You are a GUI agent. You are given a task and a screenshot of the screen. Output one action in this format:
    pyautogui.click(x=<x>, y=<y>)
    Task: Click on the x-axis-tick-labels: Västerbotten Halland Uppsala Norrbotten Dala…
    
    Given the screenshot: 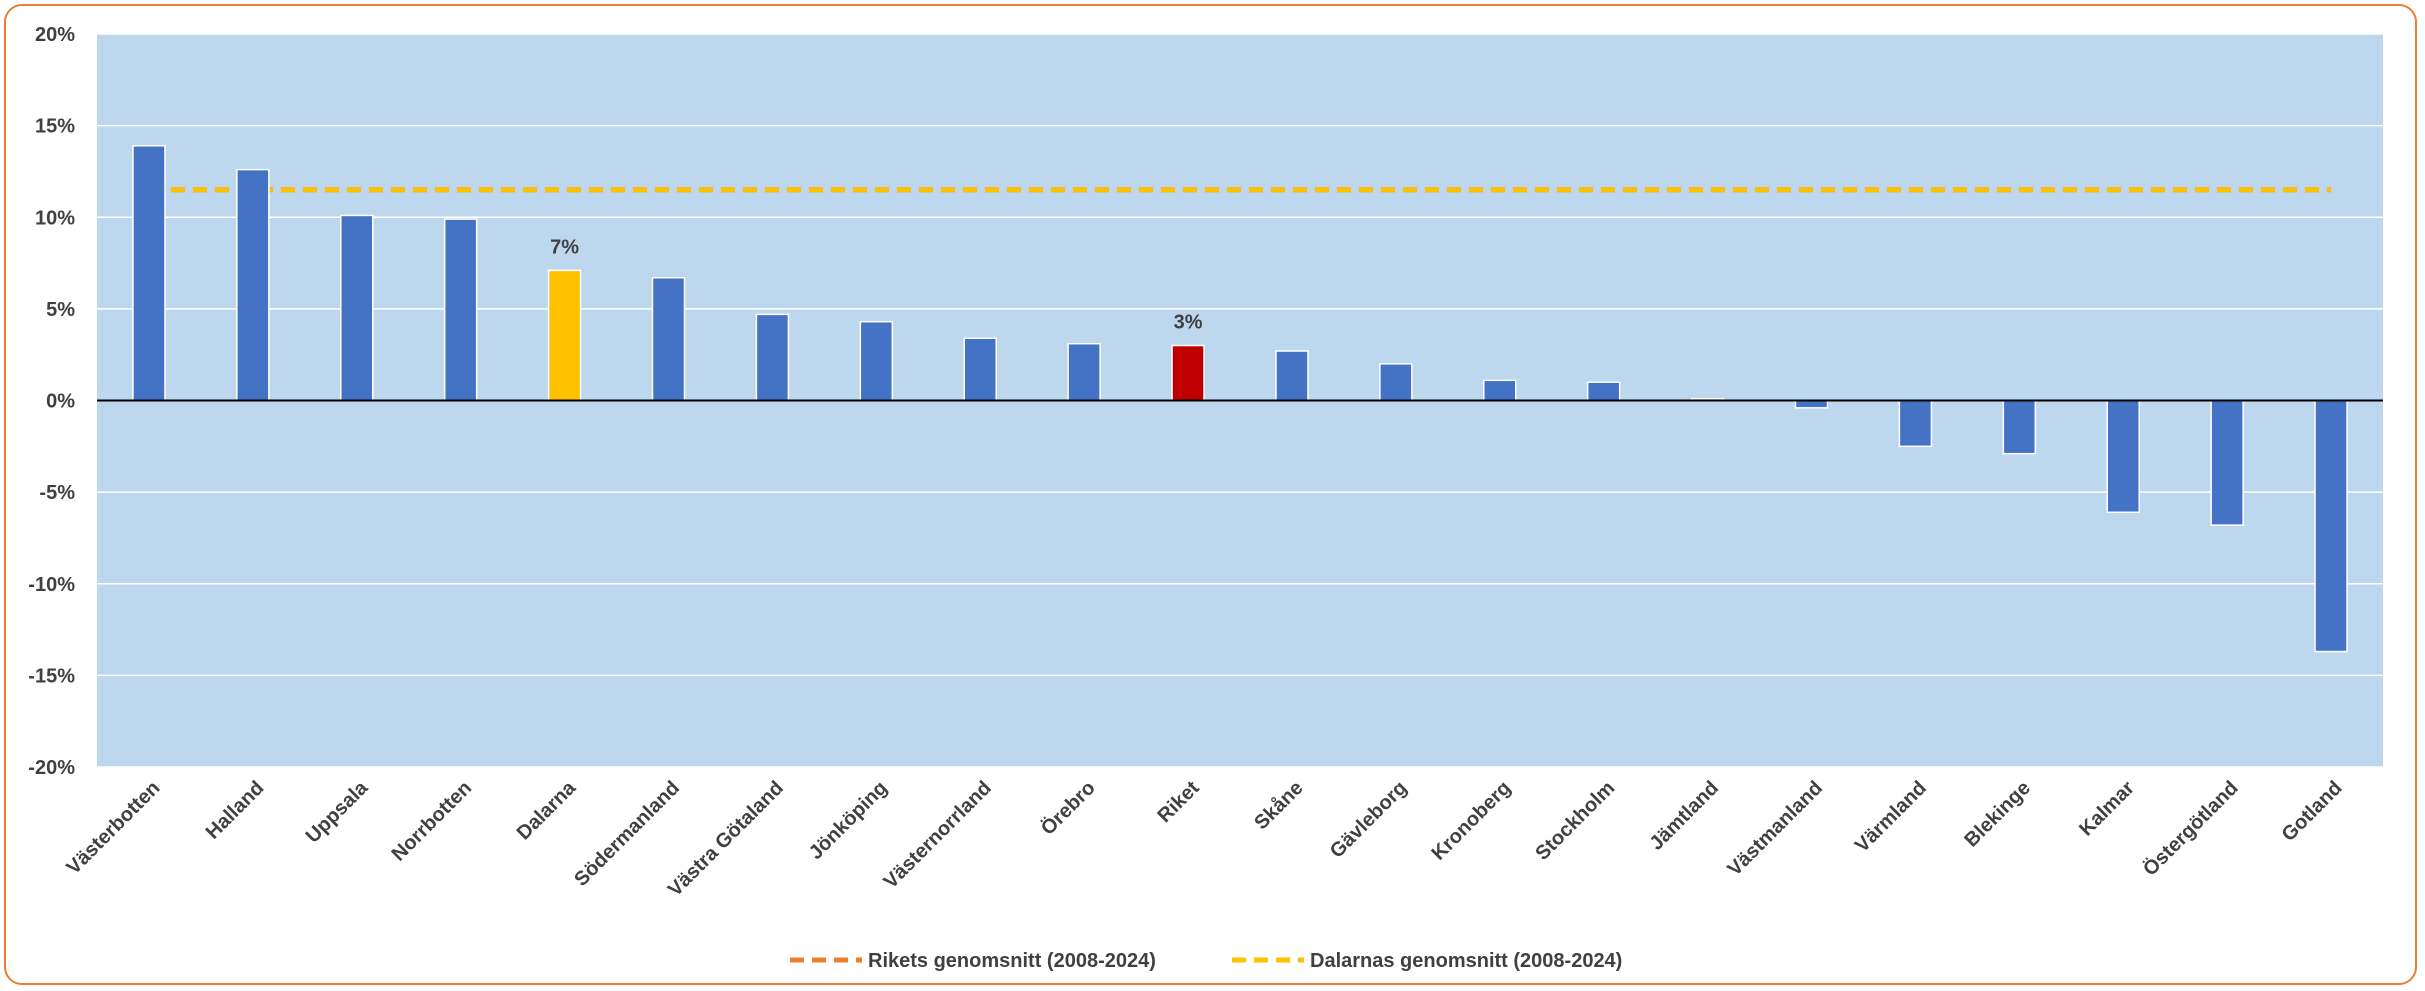 What is the action you would take?
    pyautogui.click(x=1204, y=838)
    